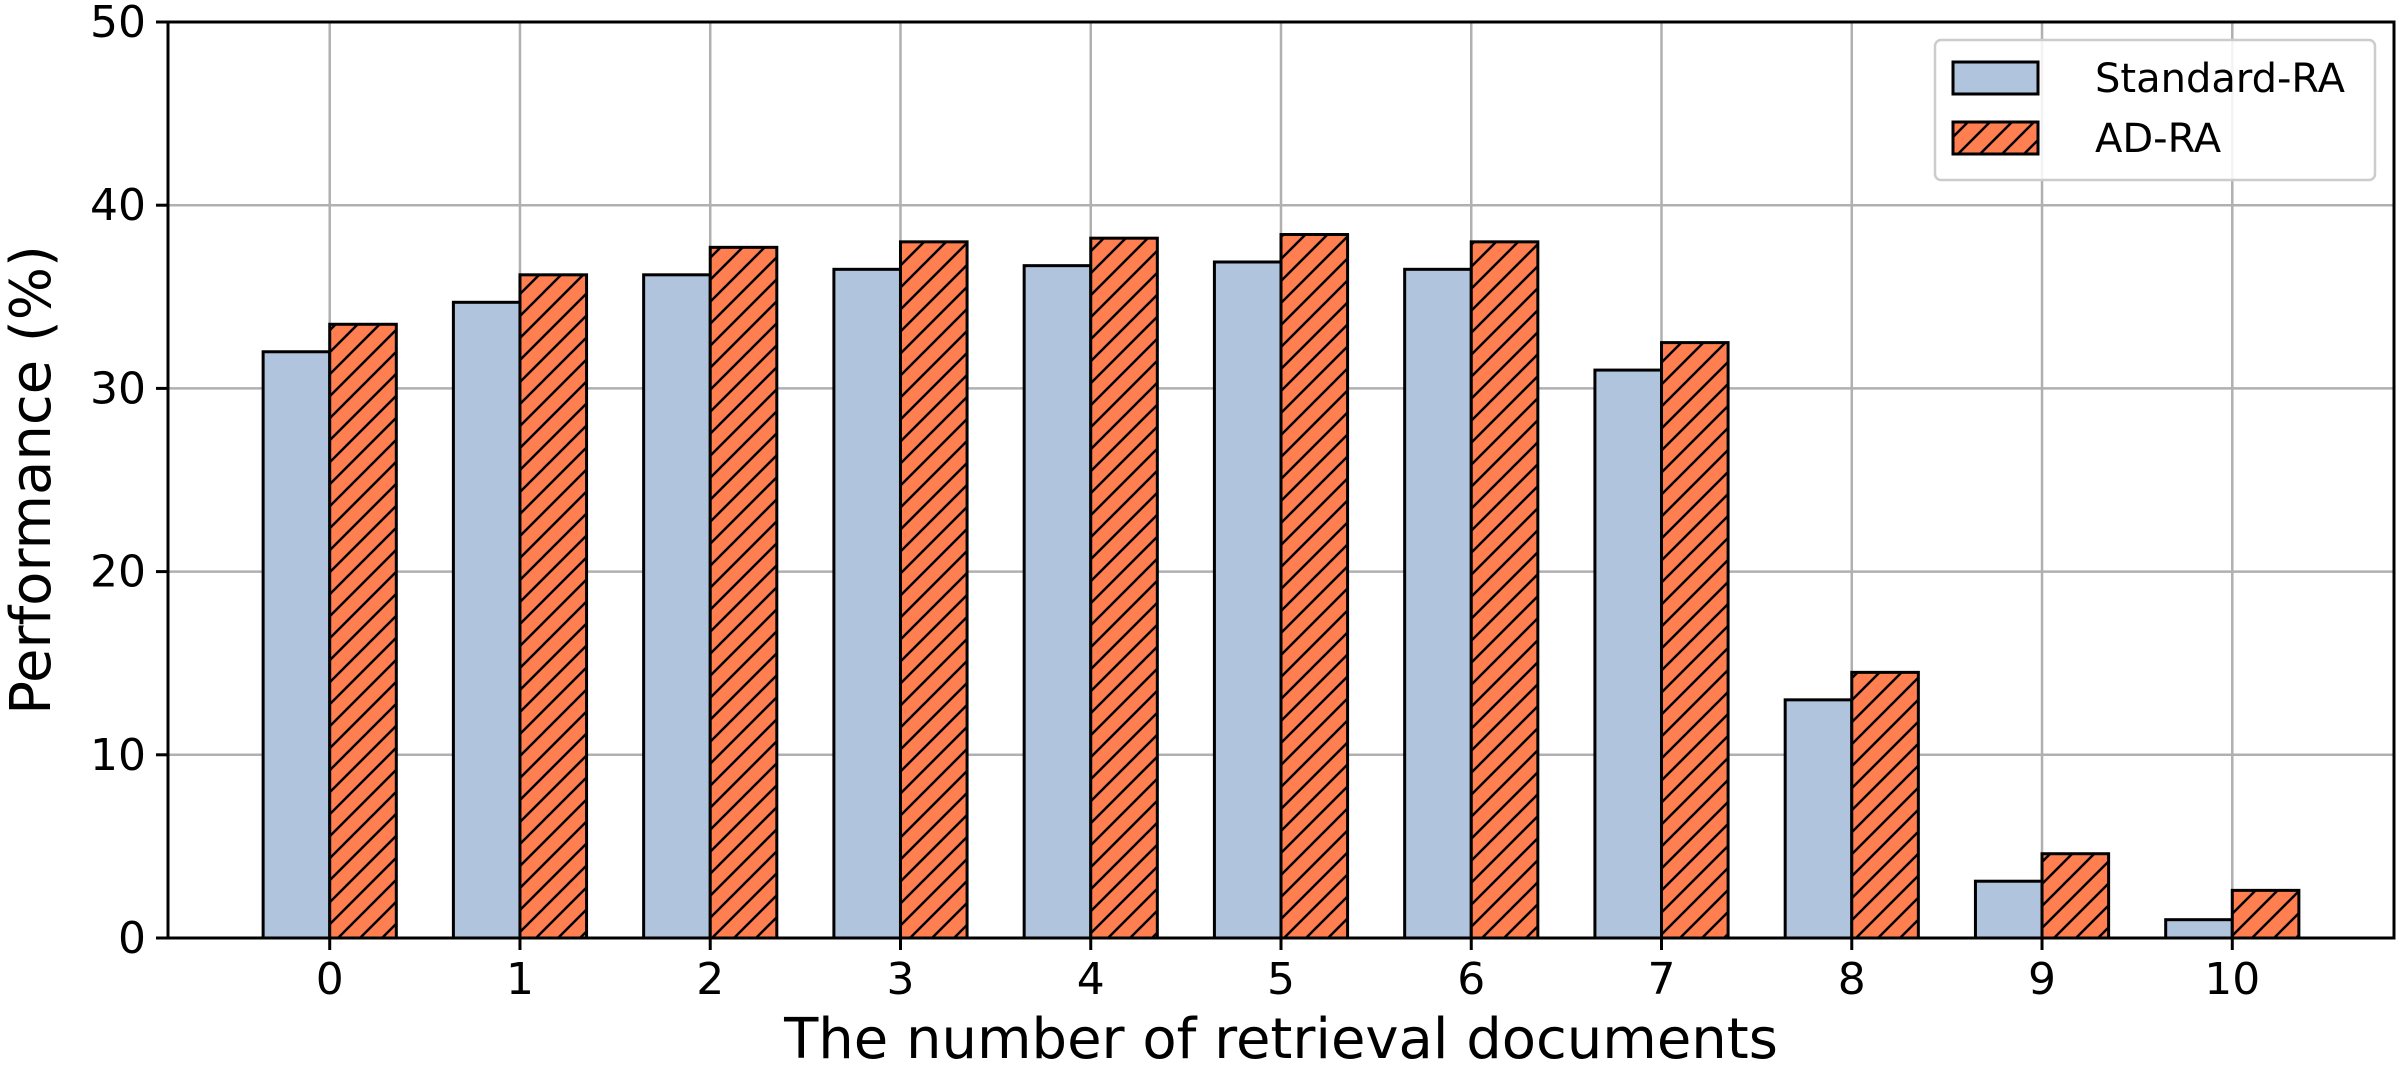 The image size is (2400, 1080). What do you see at coordinates (520, 979) in the screenshot?
I see `x-tick-label-1: 1` at bounding box center [520, 979].